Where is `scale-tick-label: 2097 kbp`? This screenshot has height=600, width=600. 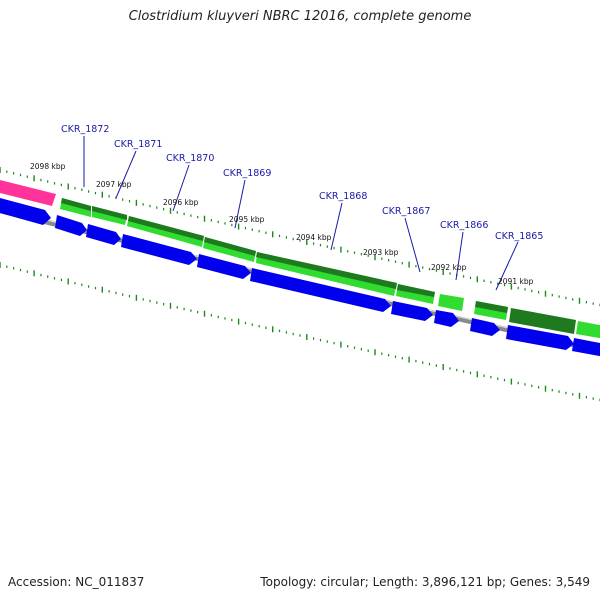 scale-tick-label: 2097 kbp is located at coordinates (114, 184).